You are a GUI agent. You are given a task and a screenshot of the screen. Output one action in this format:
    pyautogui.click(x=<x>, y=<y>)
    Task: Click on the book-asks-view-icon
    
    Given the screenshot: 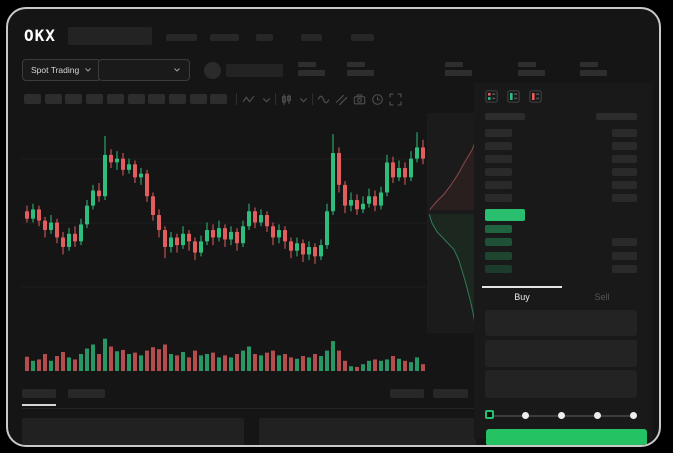 What is the action you would take?
    pyautogui.click(x=535, y=96)
    